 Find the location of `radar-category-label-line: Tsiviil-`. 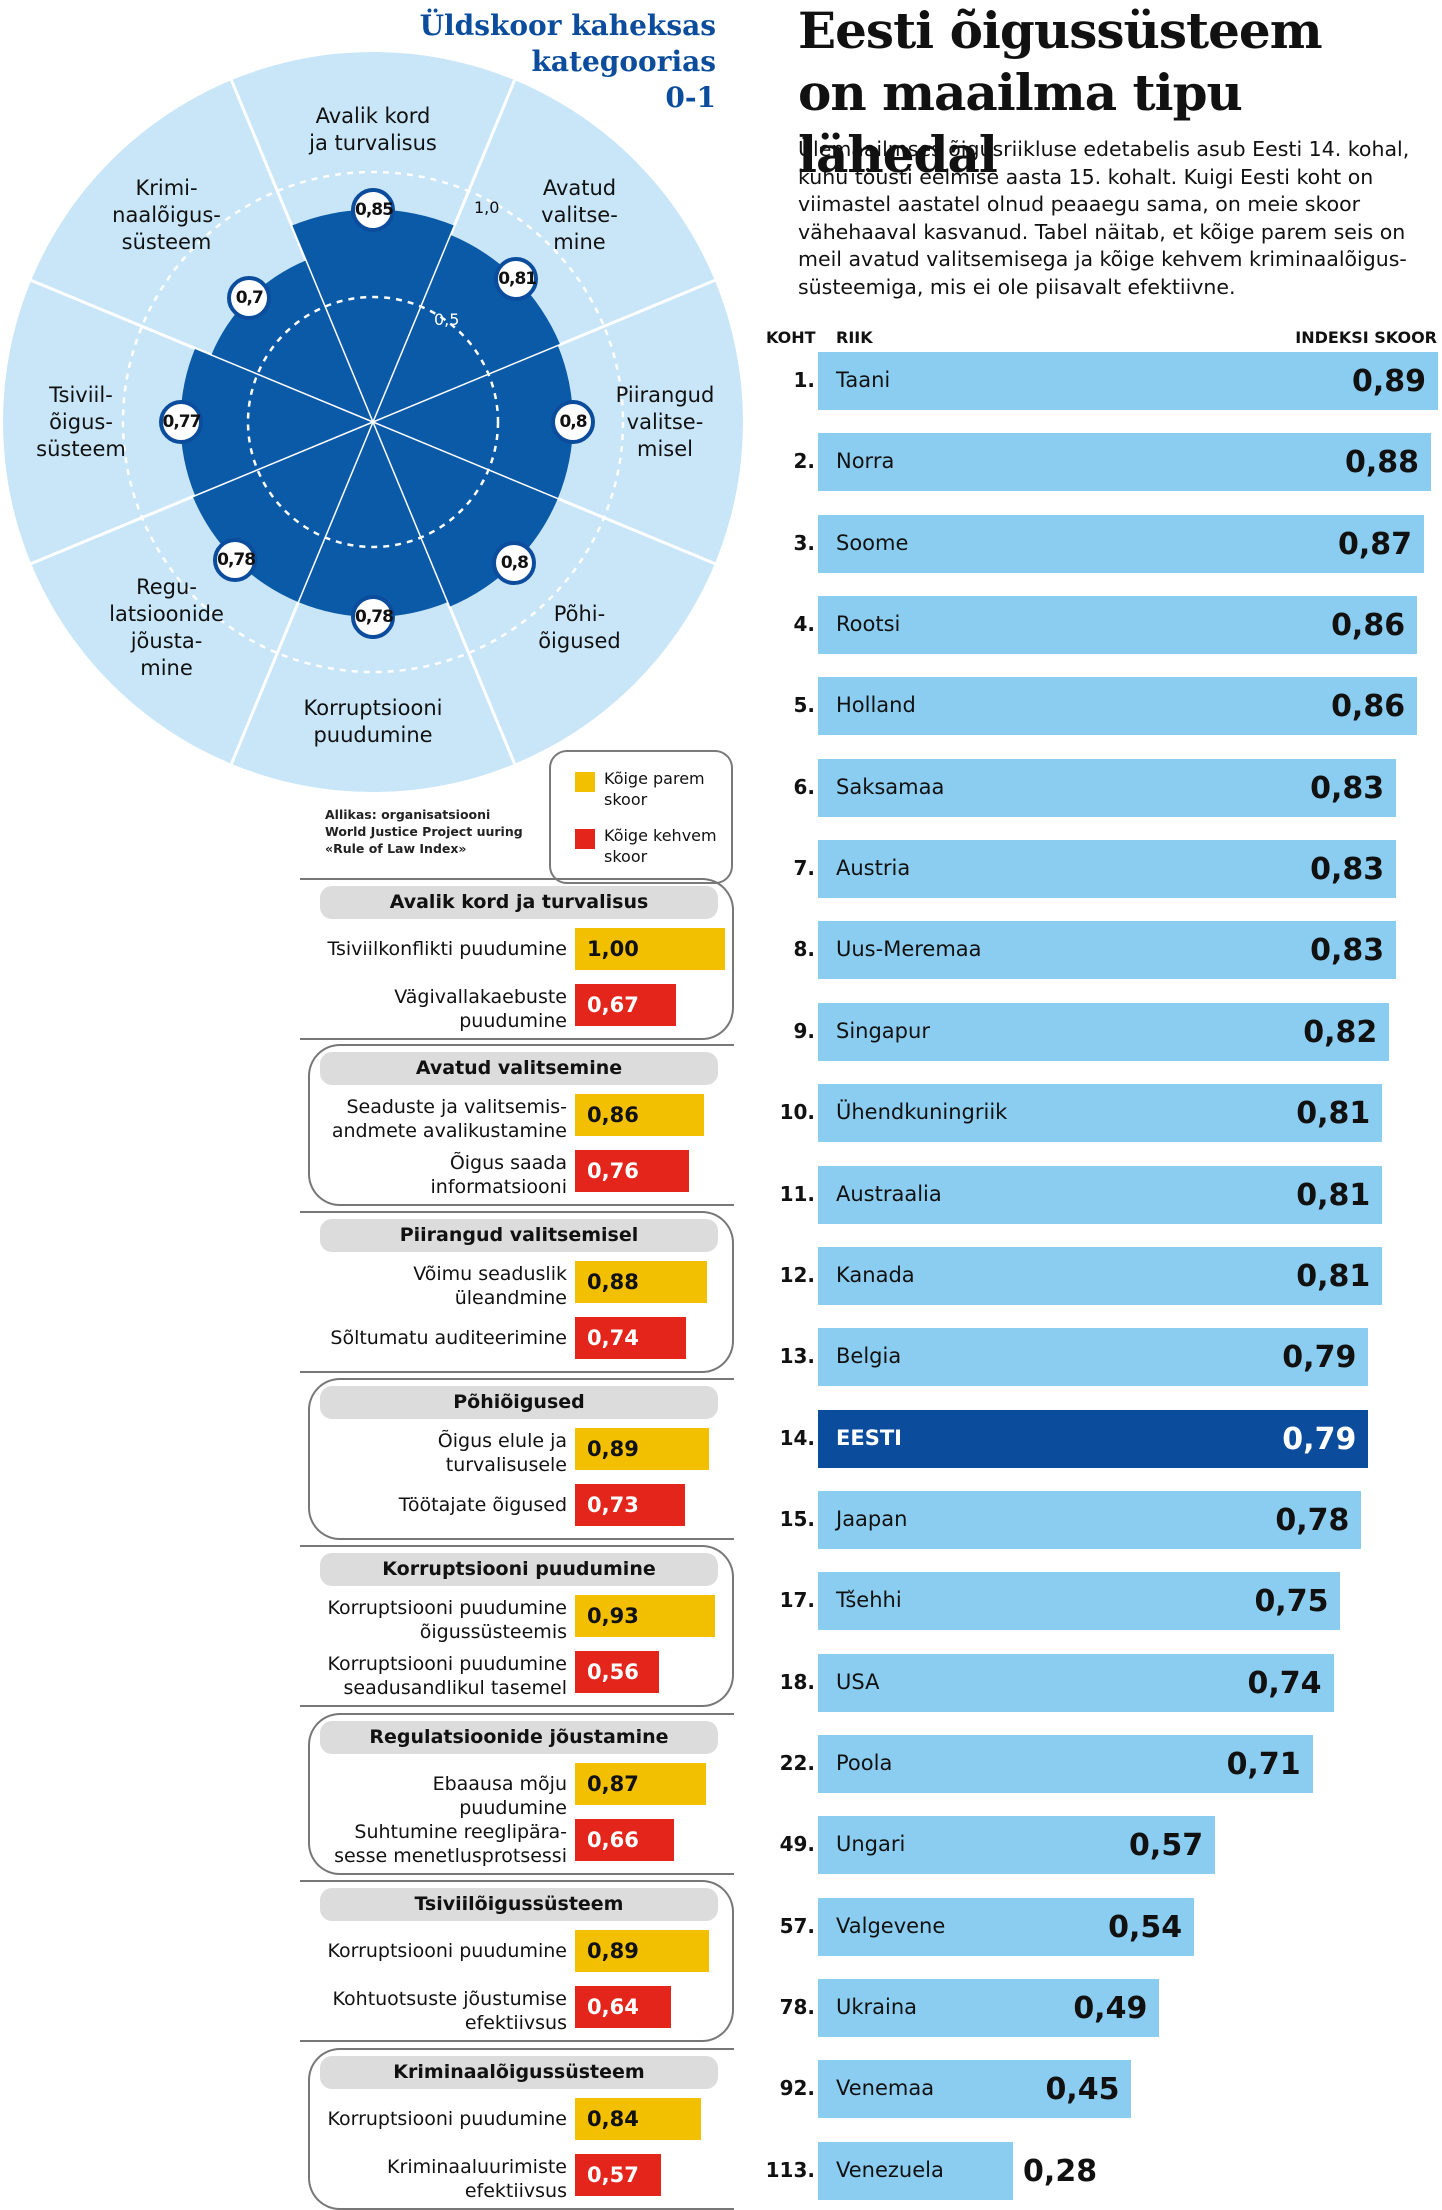

radar-category-label-line: Tsiviil- is located at coordinates (81, 394).